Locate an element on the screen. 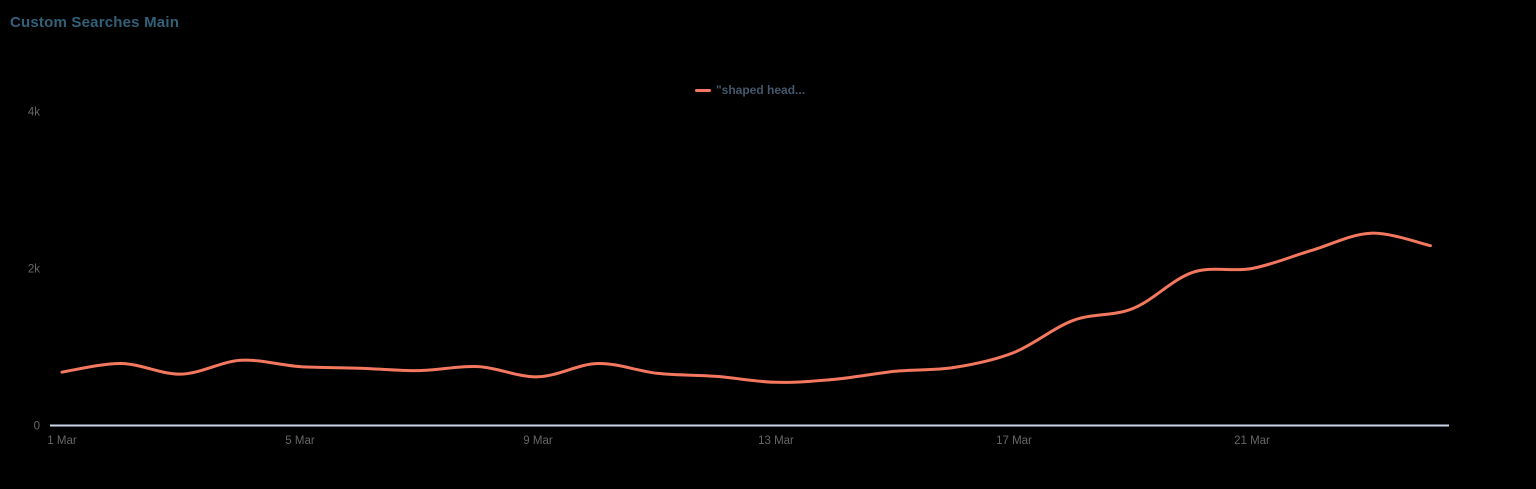  chart-title: Custom Searches Main is located at coordinates (95, 22).